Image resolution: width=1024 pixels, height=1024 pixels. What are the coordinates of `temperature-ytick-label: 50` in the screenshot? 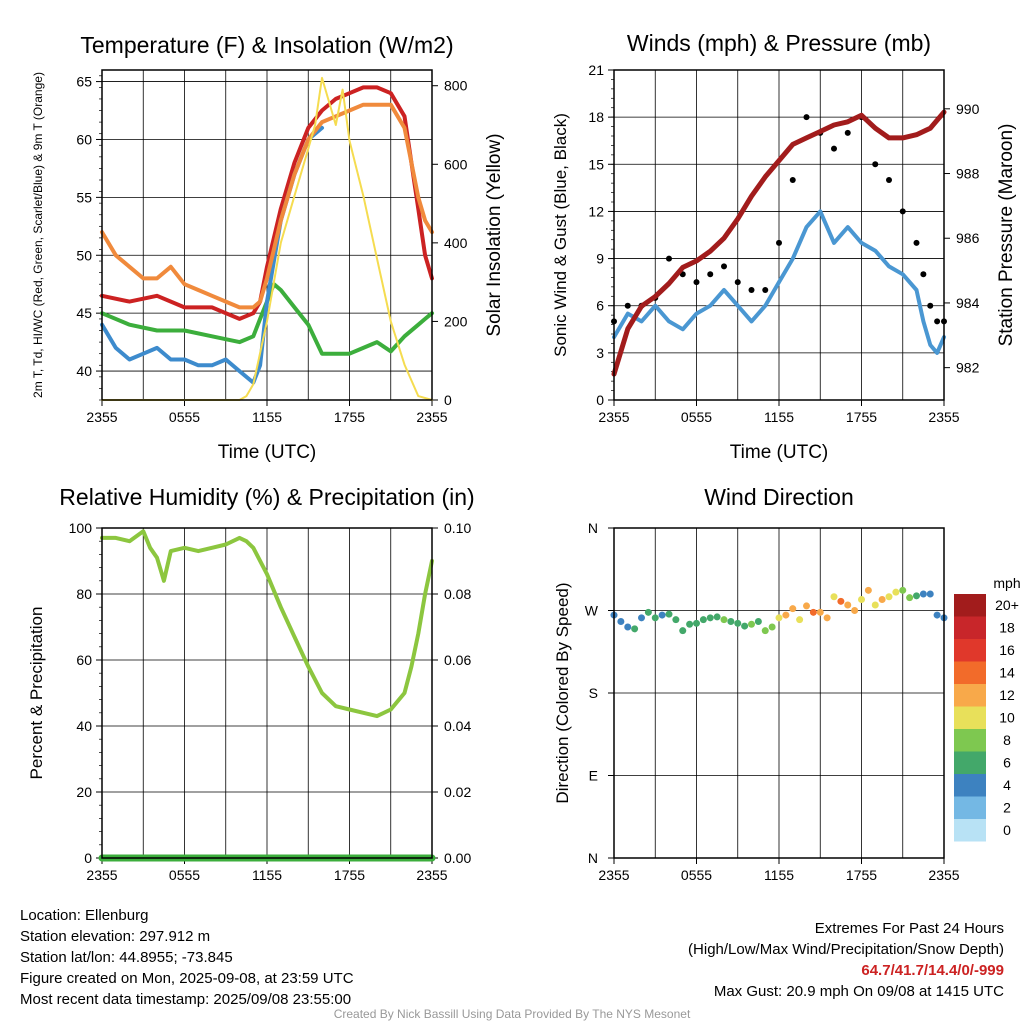 It's located at (84, 255).